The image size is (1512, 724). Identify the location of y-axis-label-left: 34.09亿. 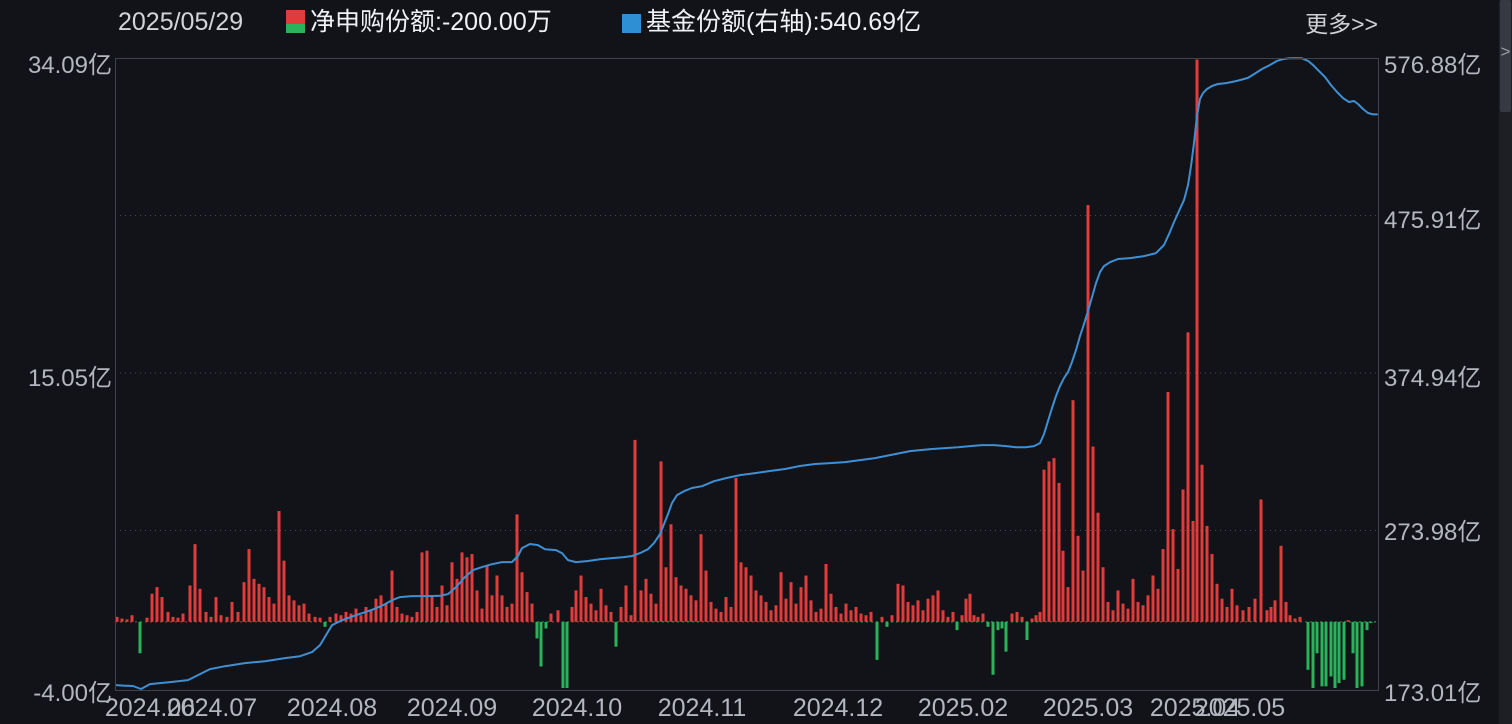
(69, 65).